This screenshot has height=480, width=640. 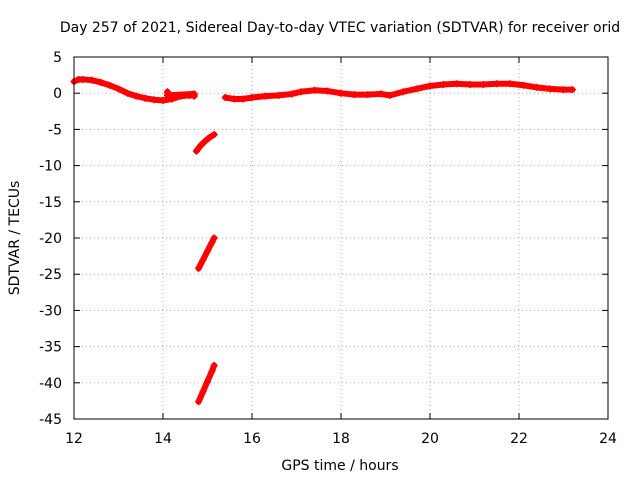 What do you see at coordinates (50, 384) in the screenshot?
I see `y-tick-label: -40` at bounding box center [50, 384].